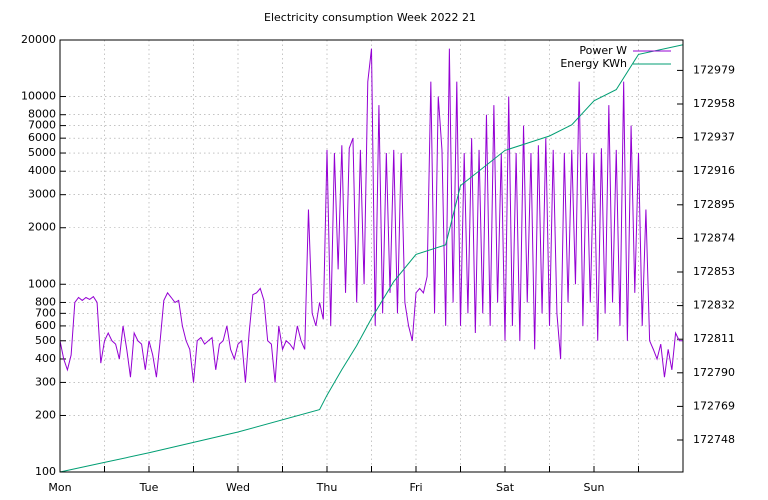 This screenshot has width=768, height=500. Describe the element at coordinates (45, 312) in the screenshot. I see `y-tick-label: 700` at that location.